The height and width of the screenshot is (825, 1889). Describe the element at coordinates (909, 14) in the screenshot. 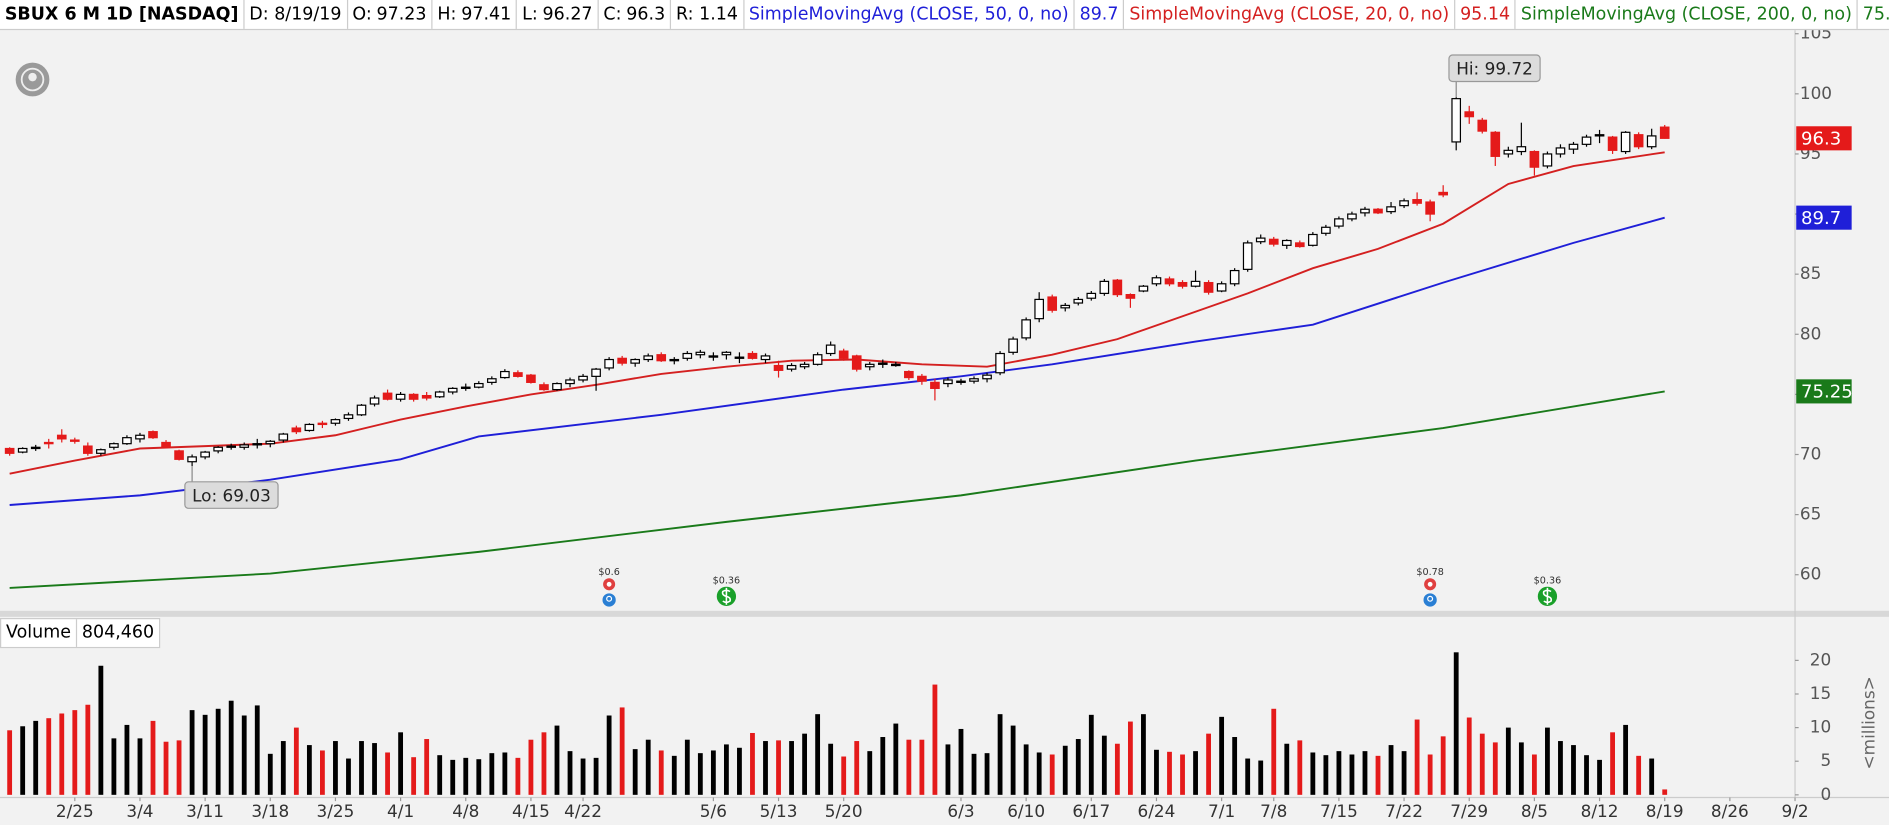

I see `study-name: SimpleMovingAvg (CLOSE, 50, 0, no)` at that location.